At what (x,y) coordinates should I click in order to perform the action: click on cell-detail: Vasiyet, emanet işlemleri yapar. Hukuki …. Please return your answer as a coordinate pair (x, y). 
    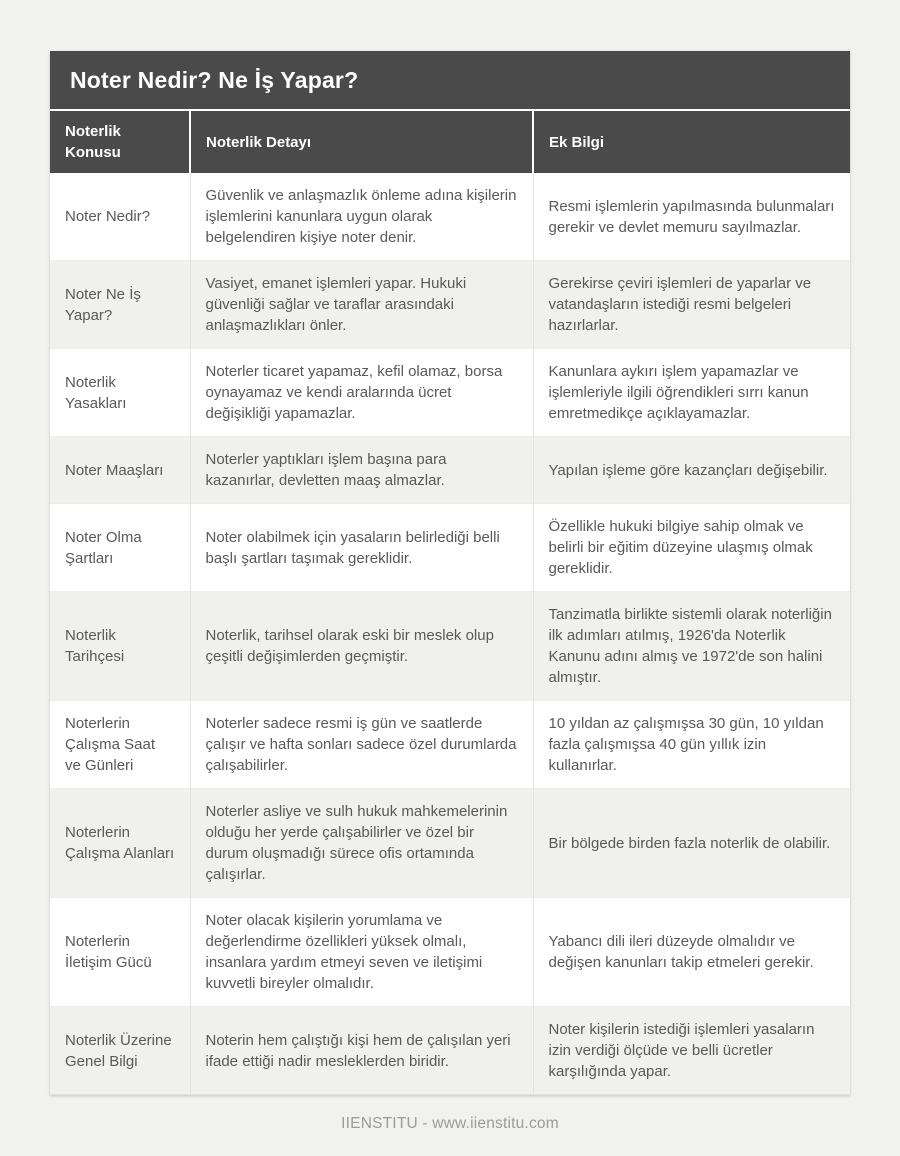
    Looking at the image, I should click on (361, 304).